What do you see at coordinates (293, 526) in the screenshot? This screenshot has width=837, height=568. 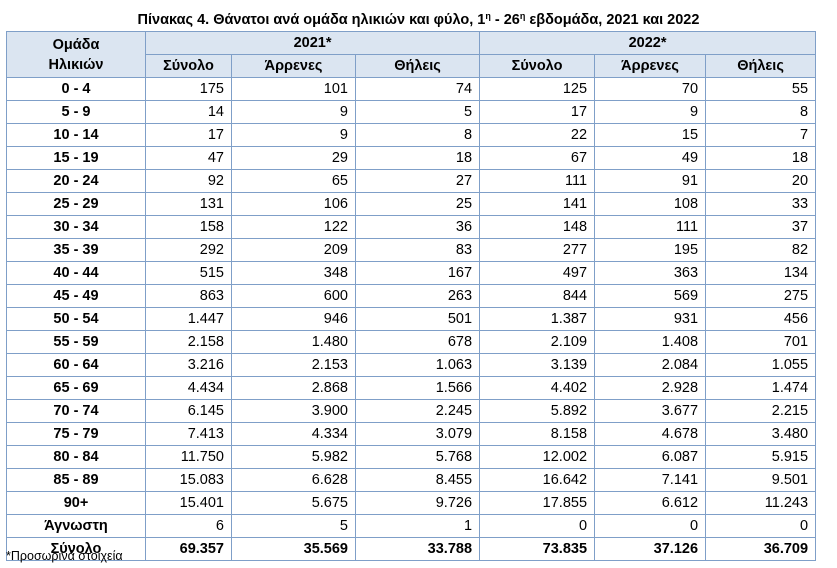 I see `value-cell-m21: 5` at bounding box center [293, 526].